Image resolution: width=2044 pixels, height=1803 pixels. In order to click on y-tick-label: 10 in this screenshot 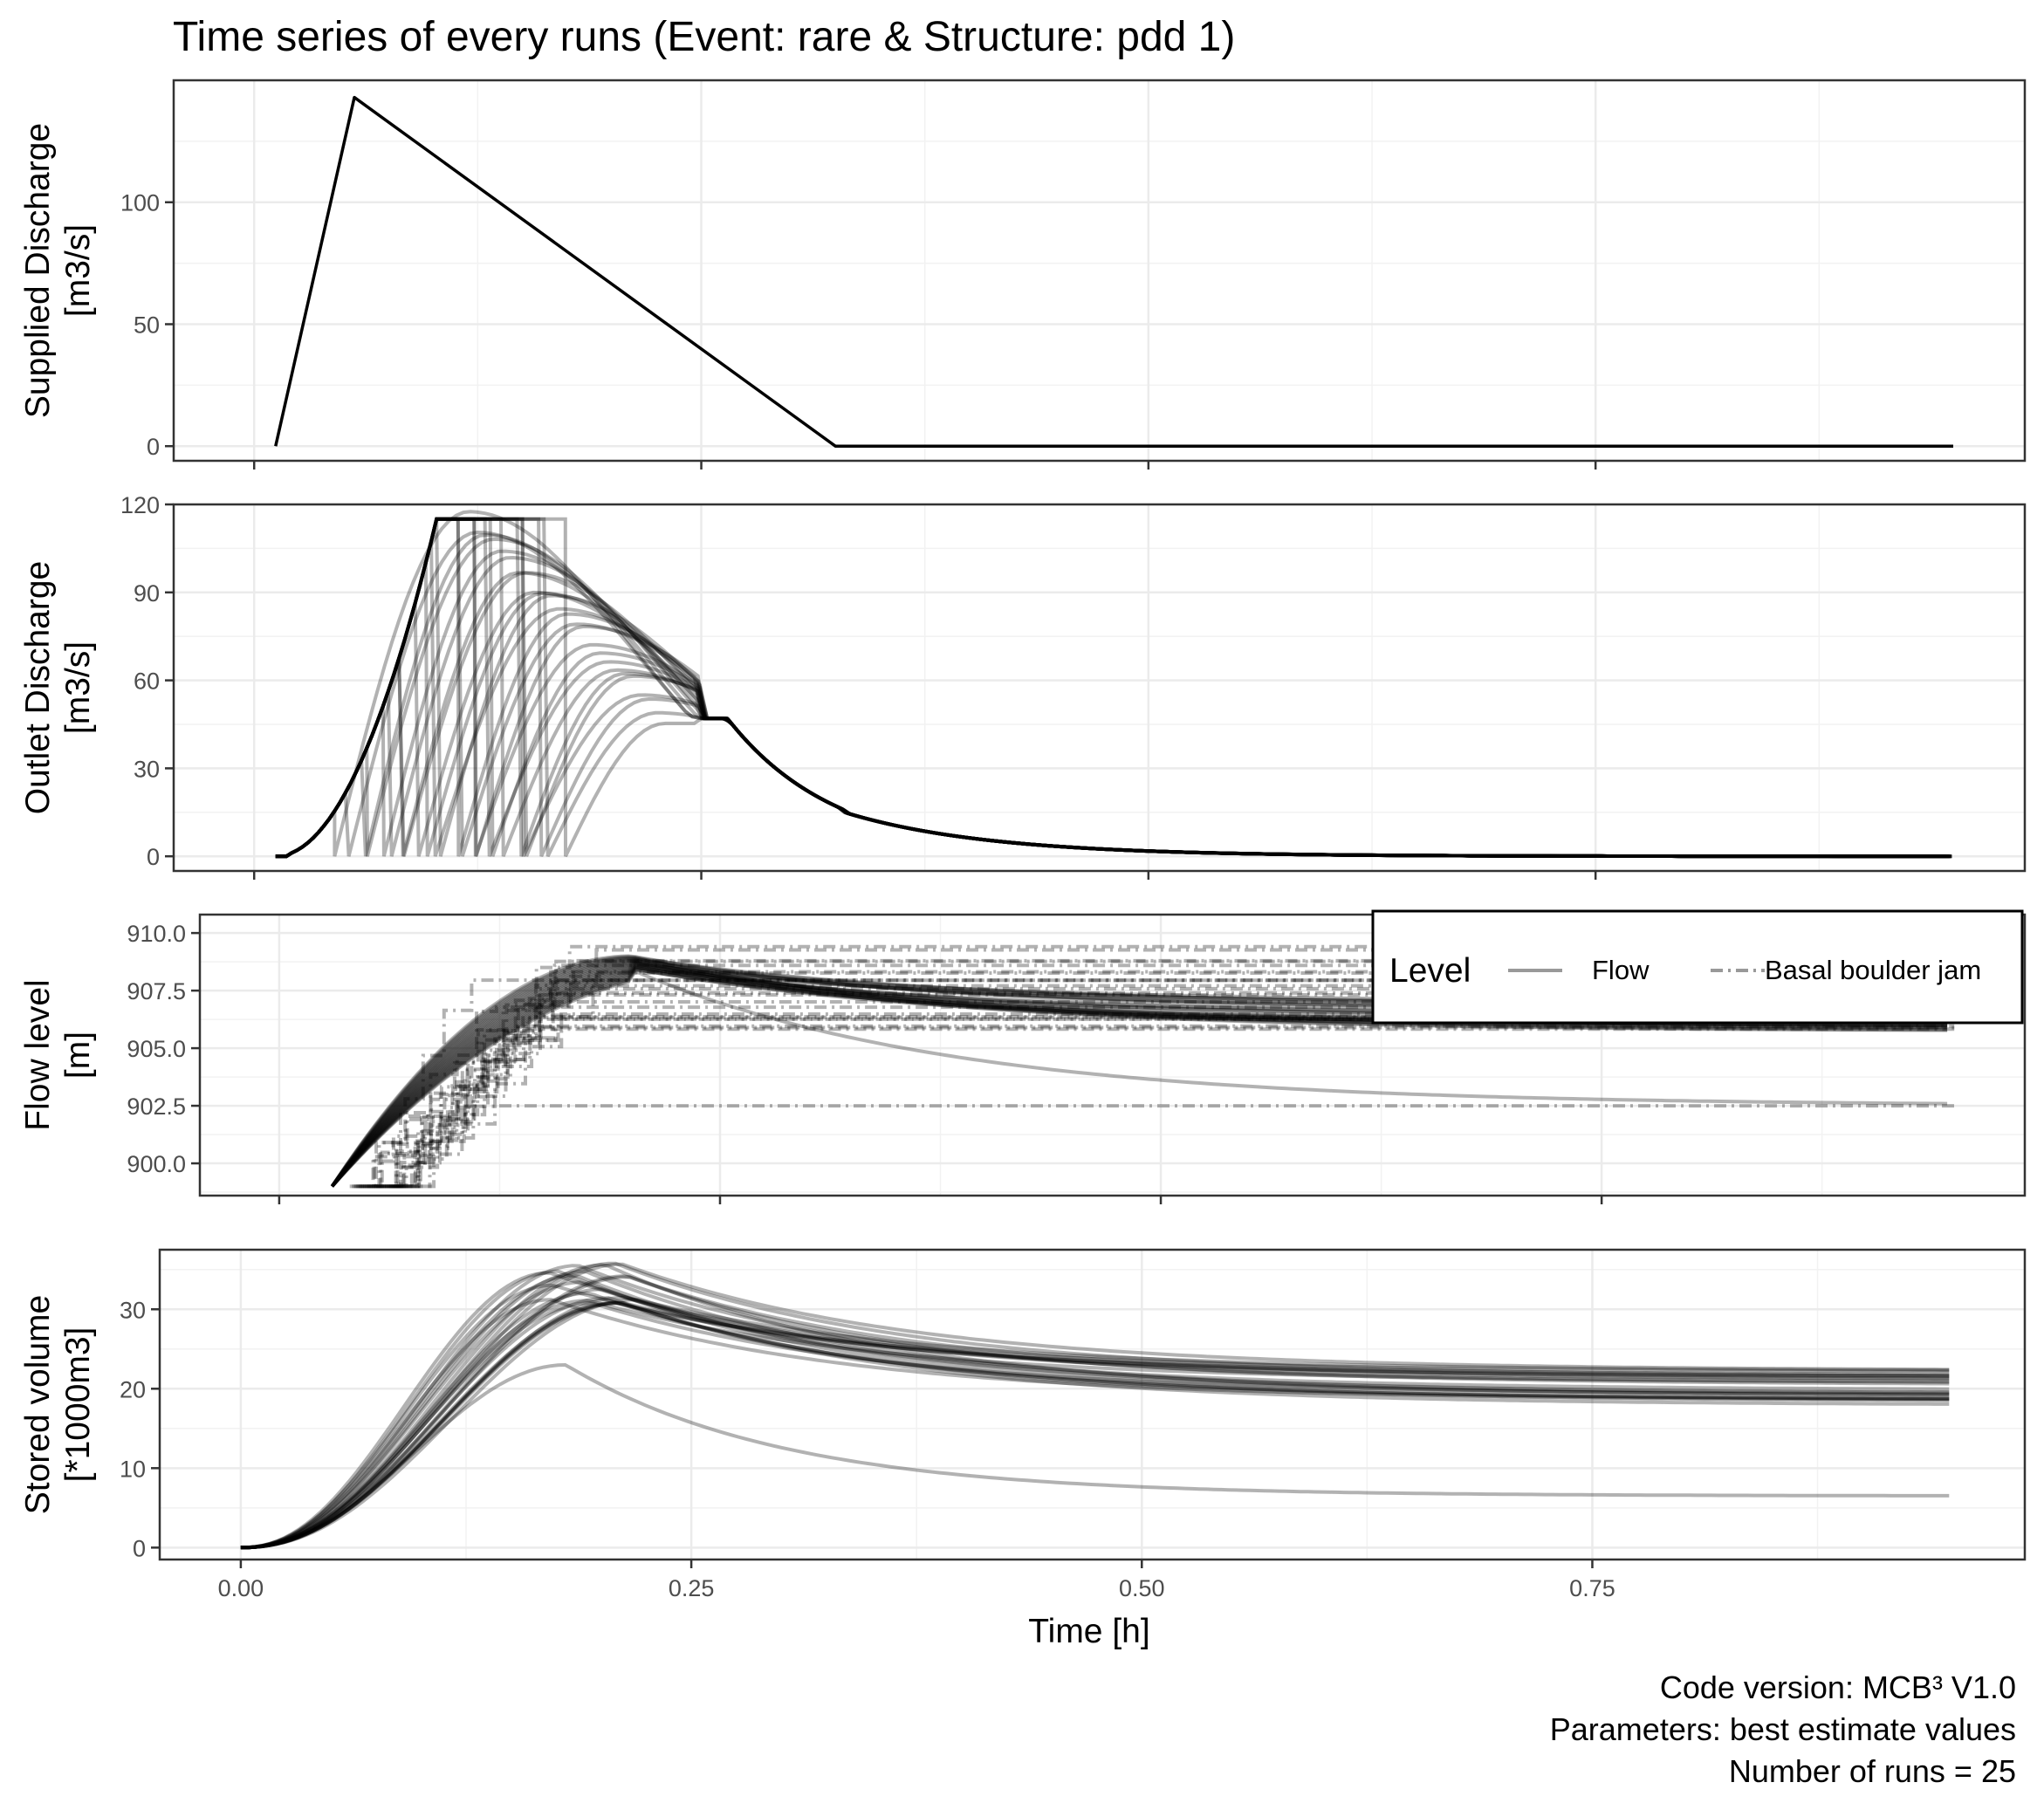, I will do `click(133, 1469)`.